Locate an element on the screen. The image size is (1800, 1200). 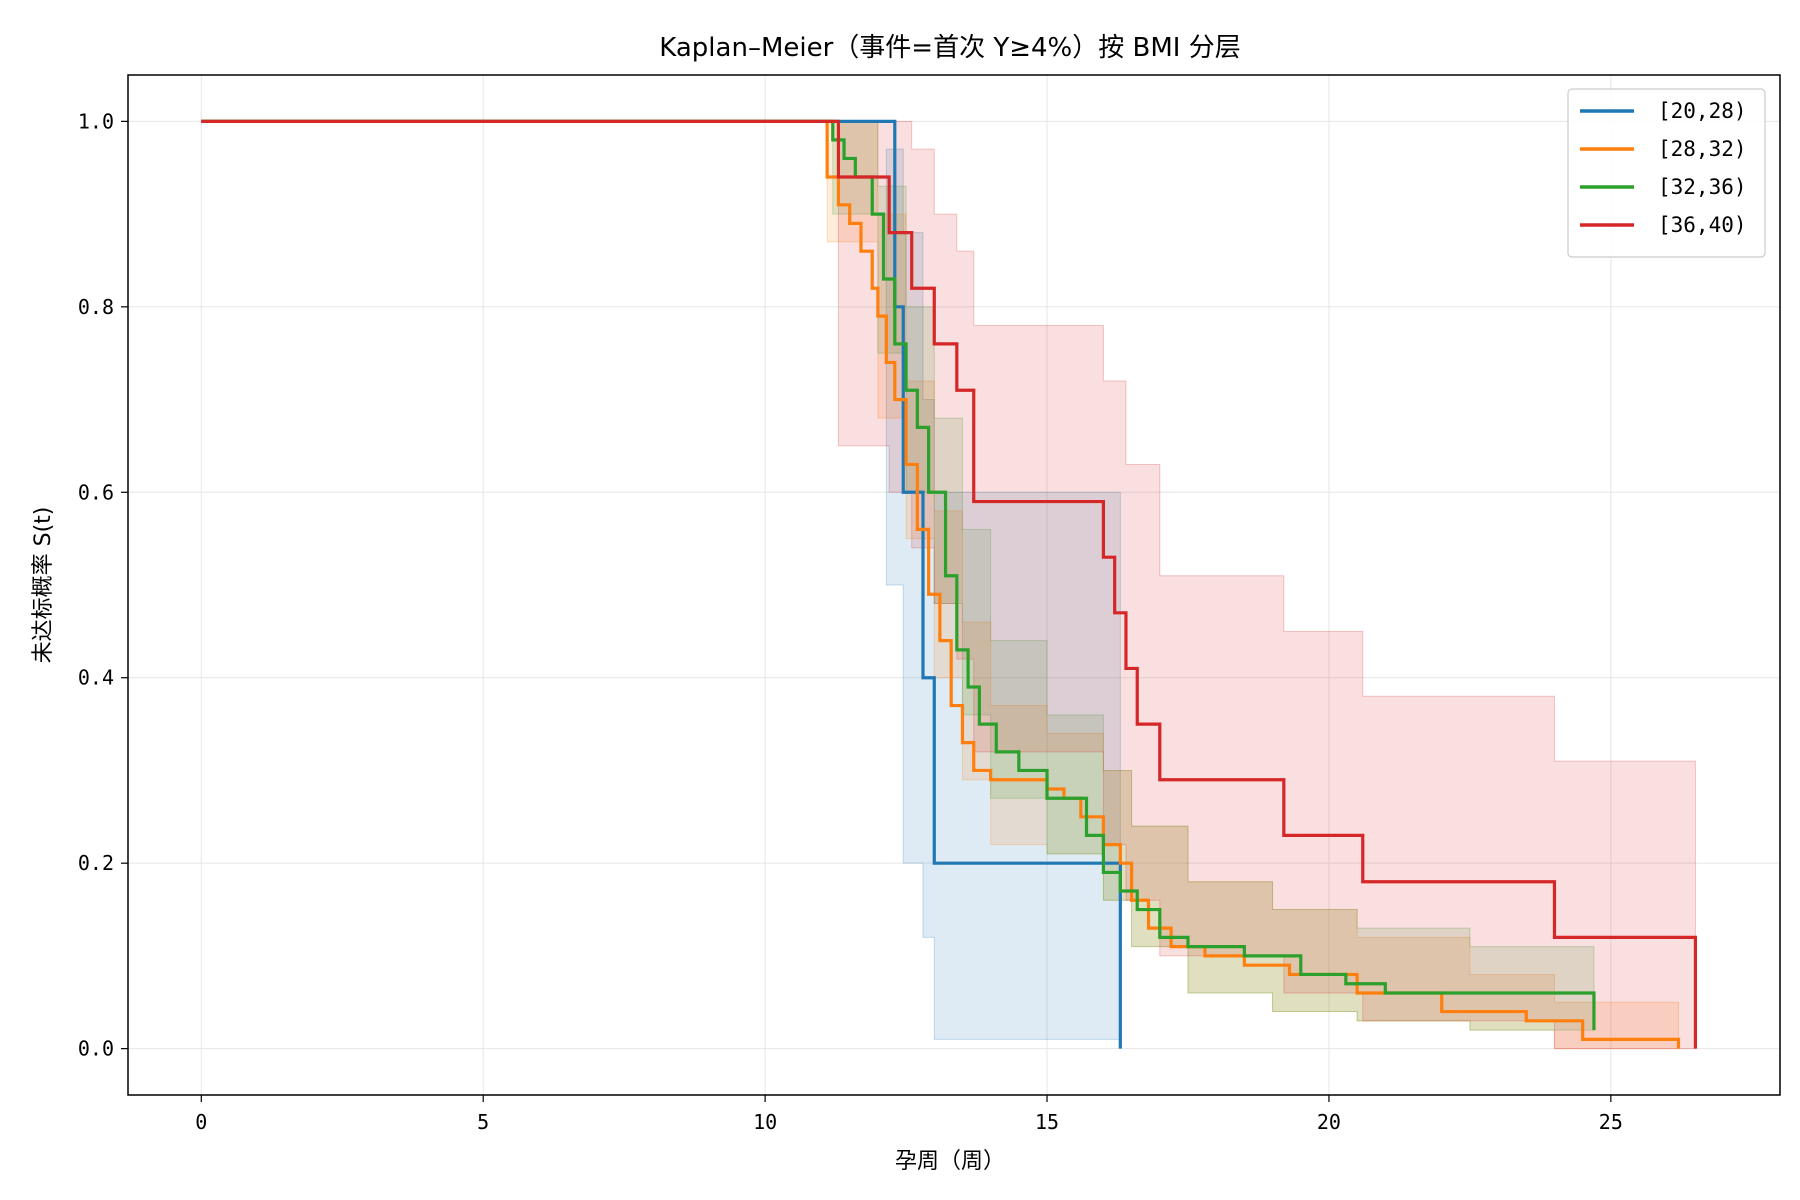
y-tick-label: 0.0 is located at coordinates (96, 1049).